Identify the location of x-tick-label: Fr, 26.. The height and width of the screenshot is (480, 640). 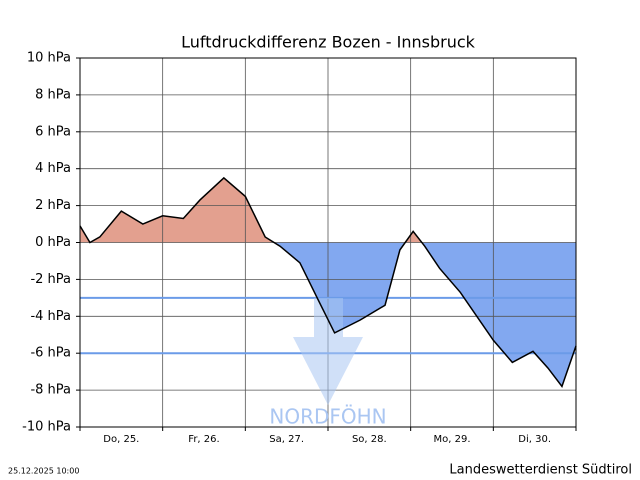
(203, 439).